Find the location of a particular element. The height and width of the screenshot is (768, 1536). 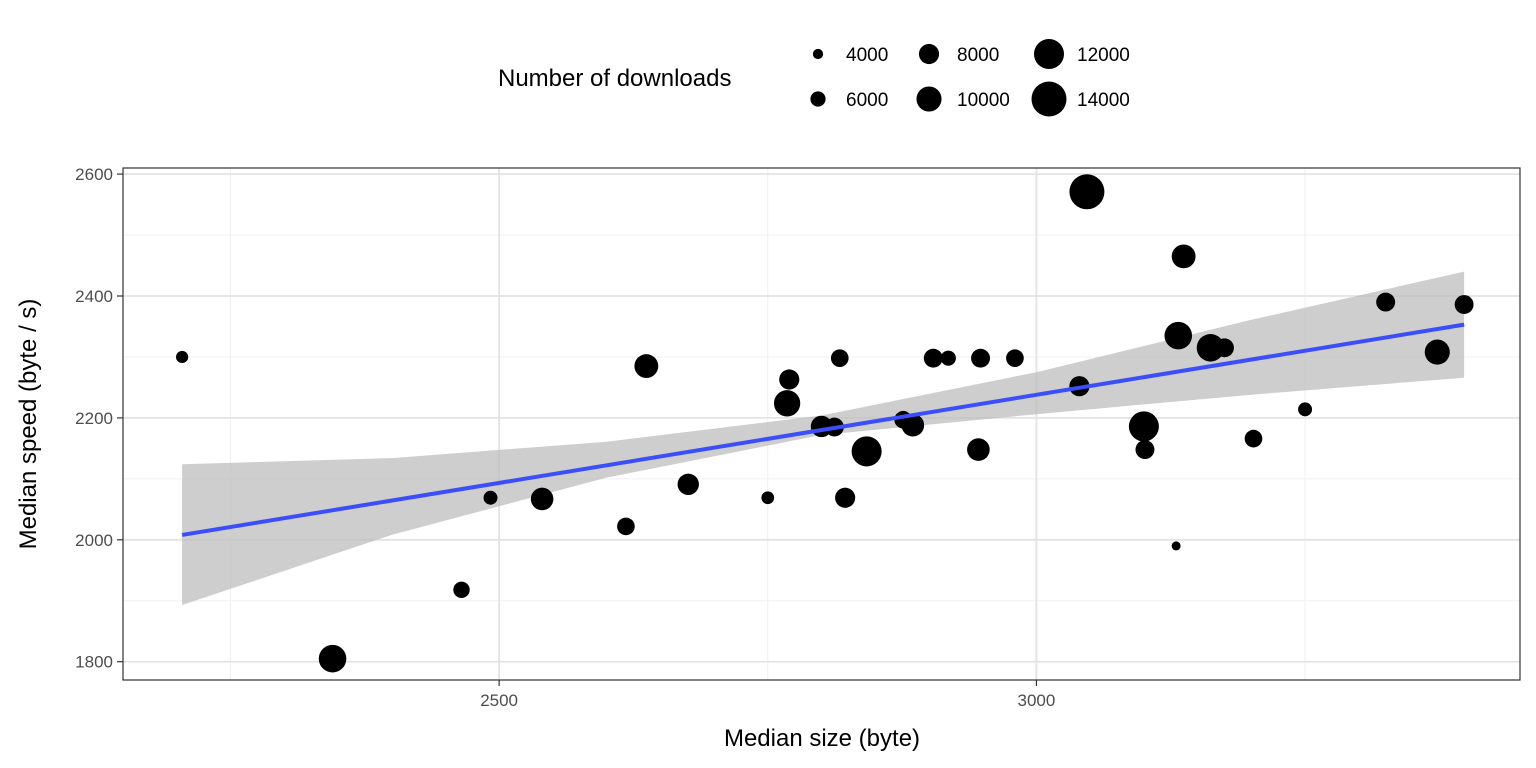

legend-label: 14000 is located at coordinates (1103, 100).